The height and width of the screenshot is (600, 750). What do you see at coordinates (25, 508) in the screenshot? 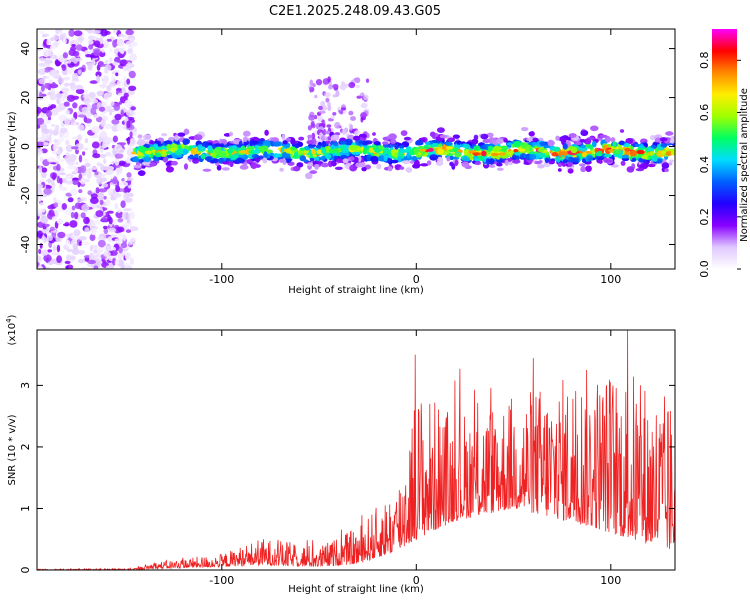
I see `y-tick-label: 1` at bounding box center [25, 508].